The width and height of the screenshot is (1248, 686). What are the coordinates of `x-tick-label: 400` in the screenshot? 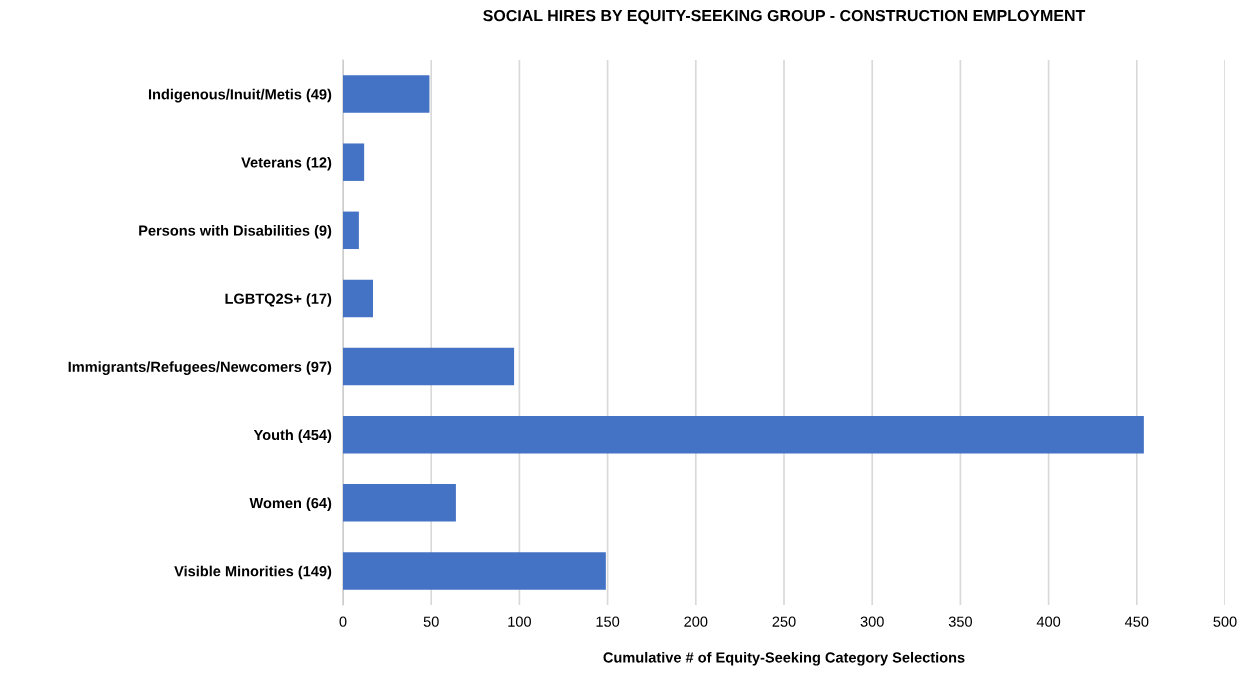 It's located at (1048, 621).